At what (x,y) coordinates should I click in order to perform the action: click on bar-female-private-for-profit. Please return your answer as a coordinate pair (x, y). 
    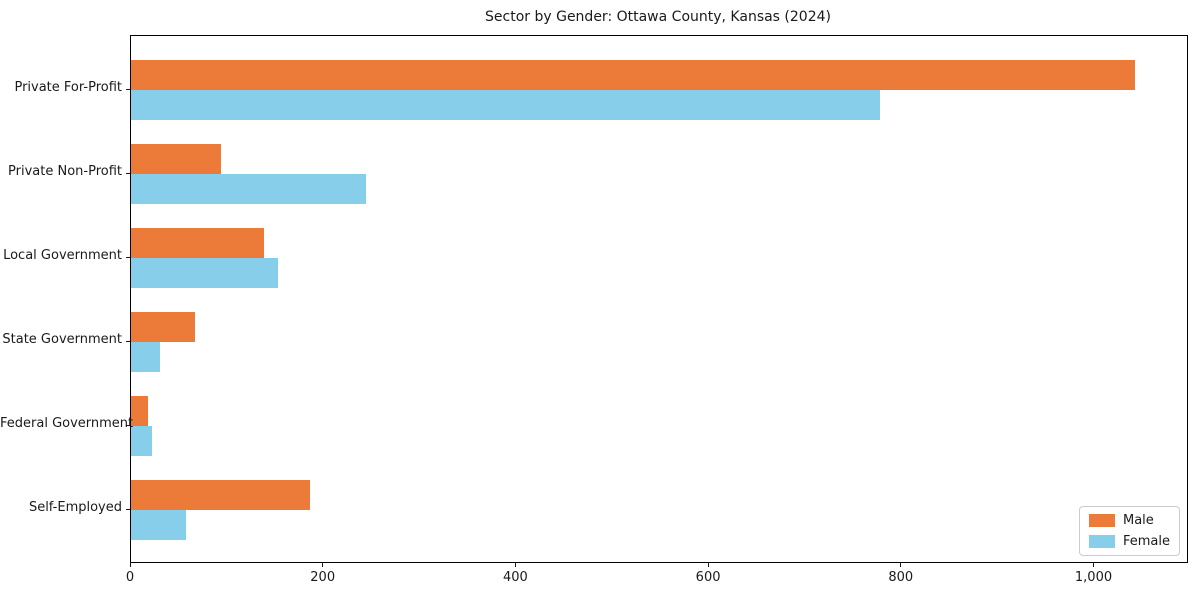
    Looking at the image, I should click on (505, 105).